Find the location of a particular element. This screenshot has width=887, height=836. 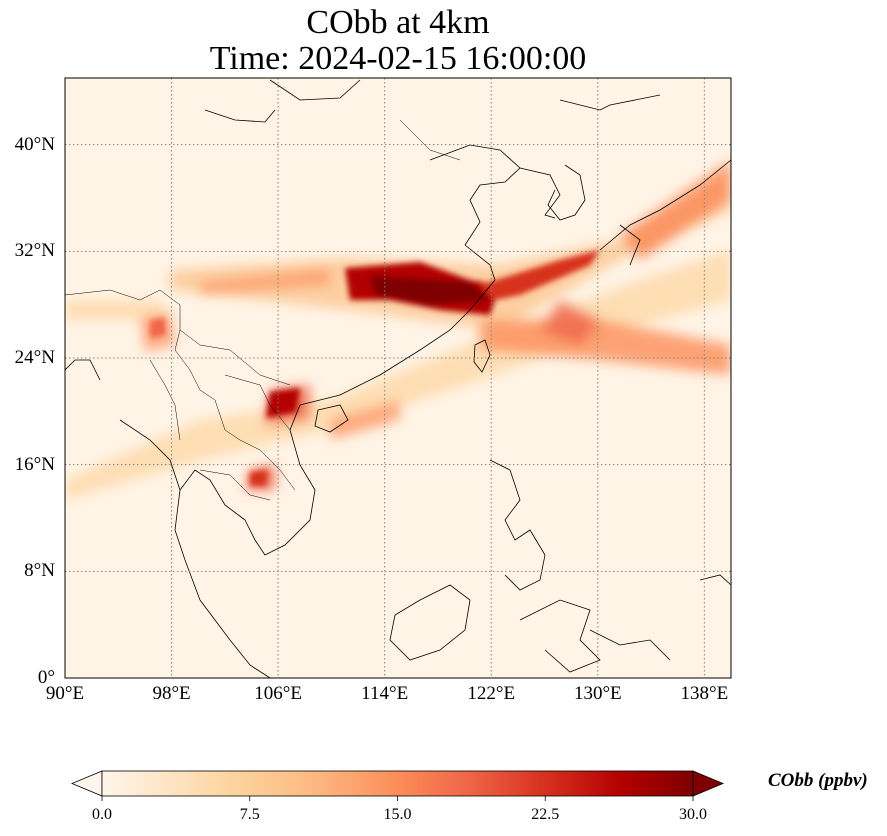

colorbar-gradient is located at coordinates (397, 783).